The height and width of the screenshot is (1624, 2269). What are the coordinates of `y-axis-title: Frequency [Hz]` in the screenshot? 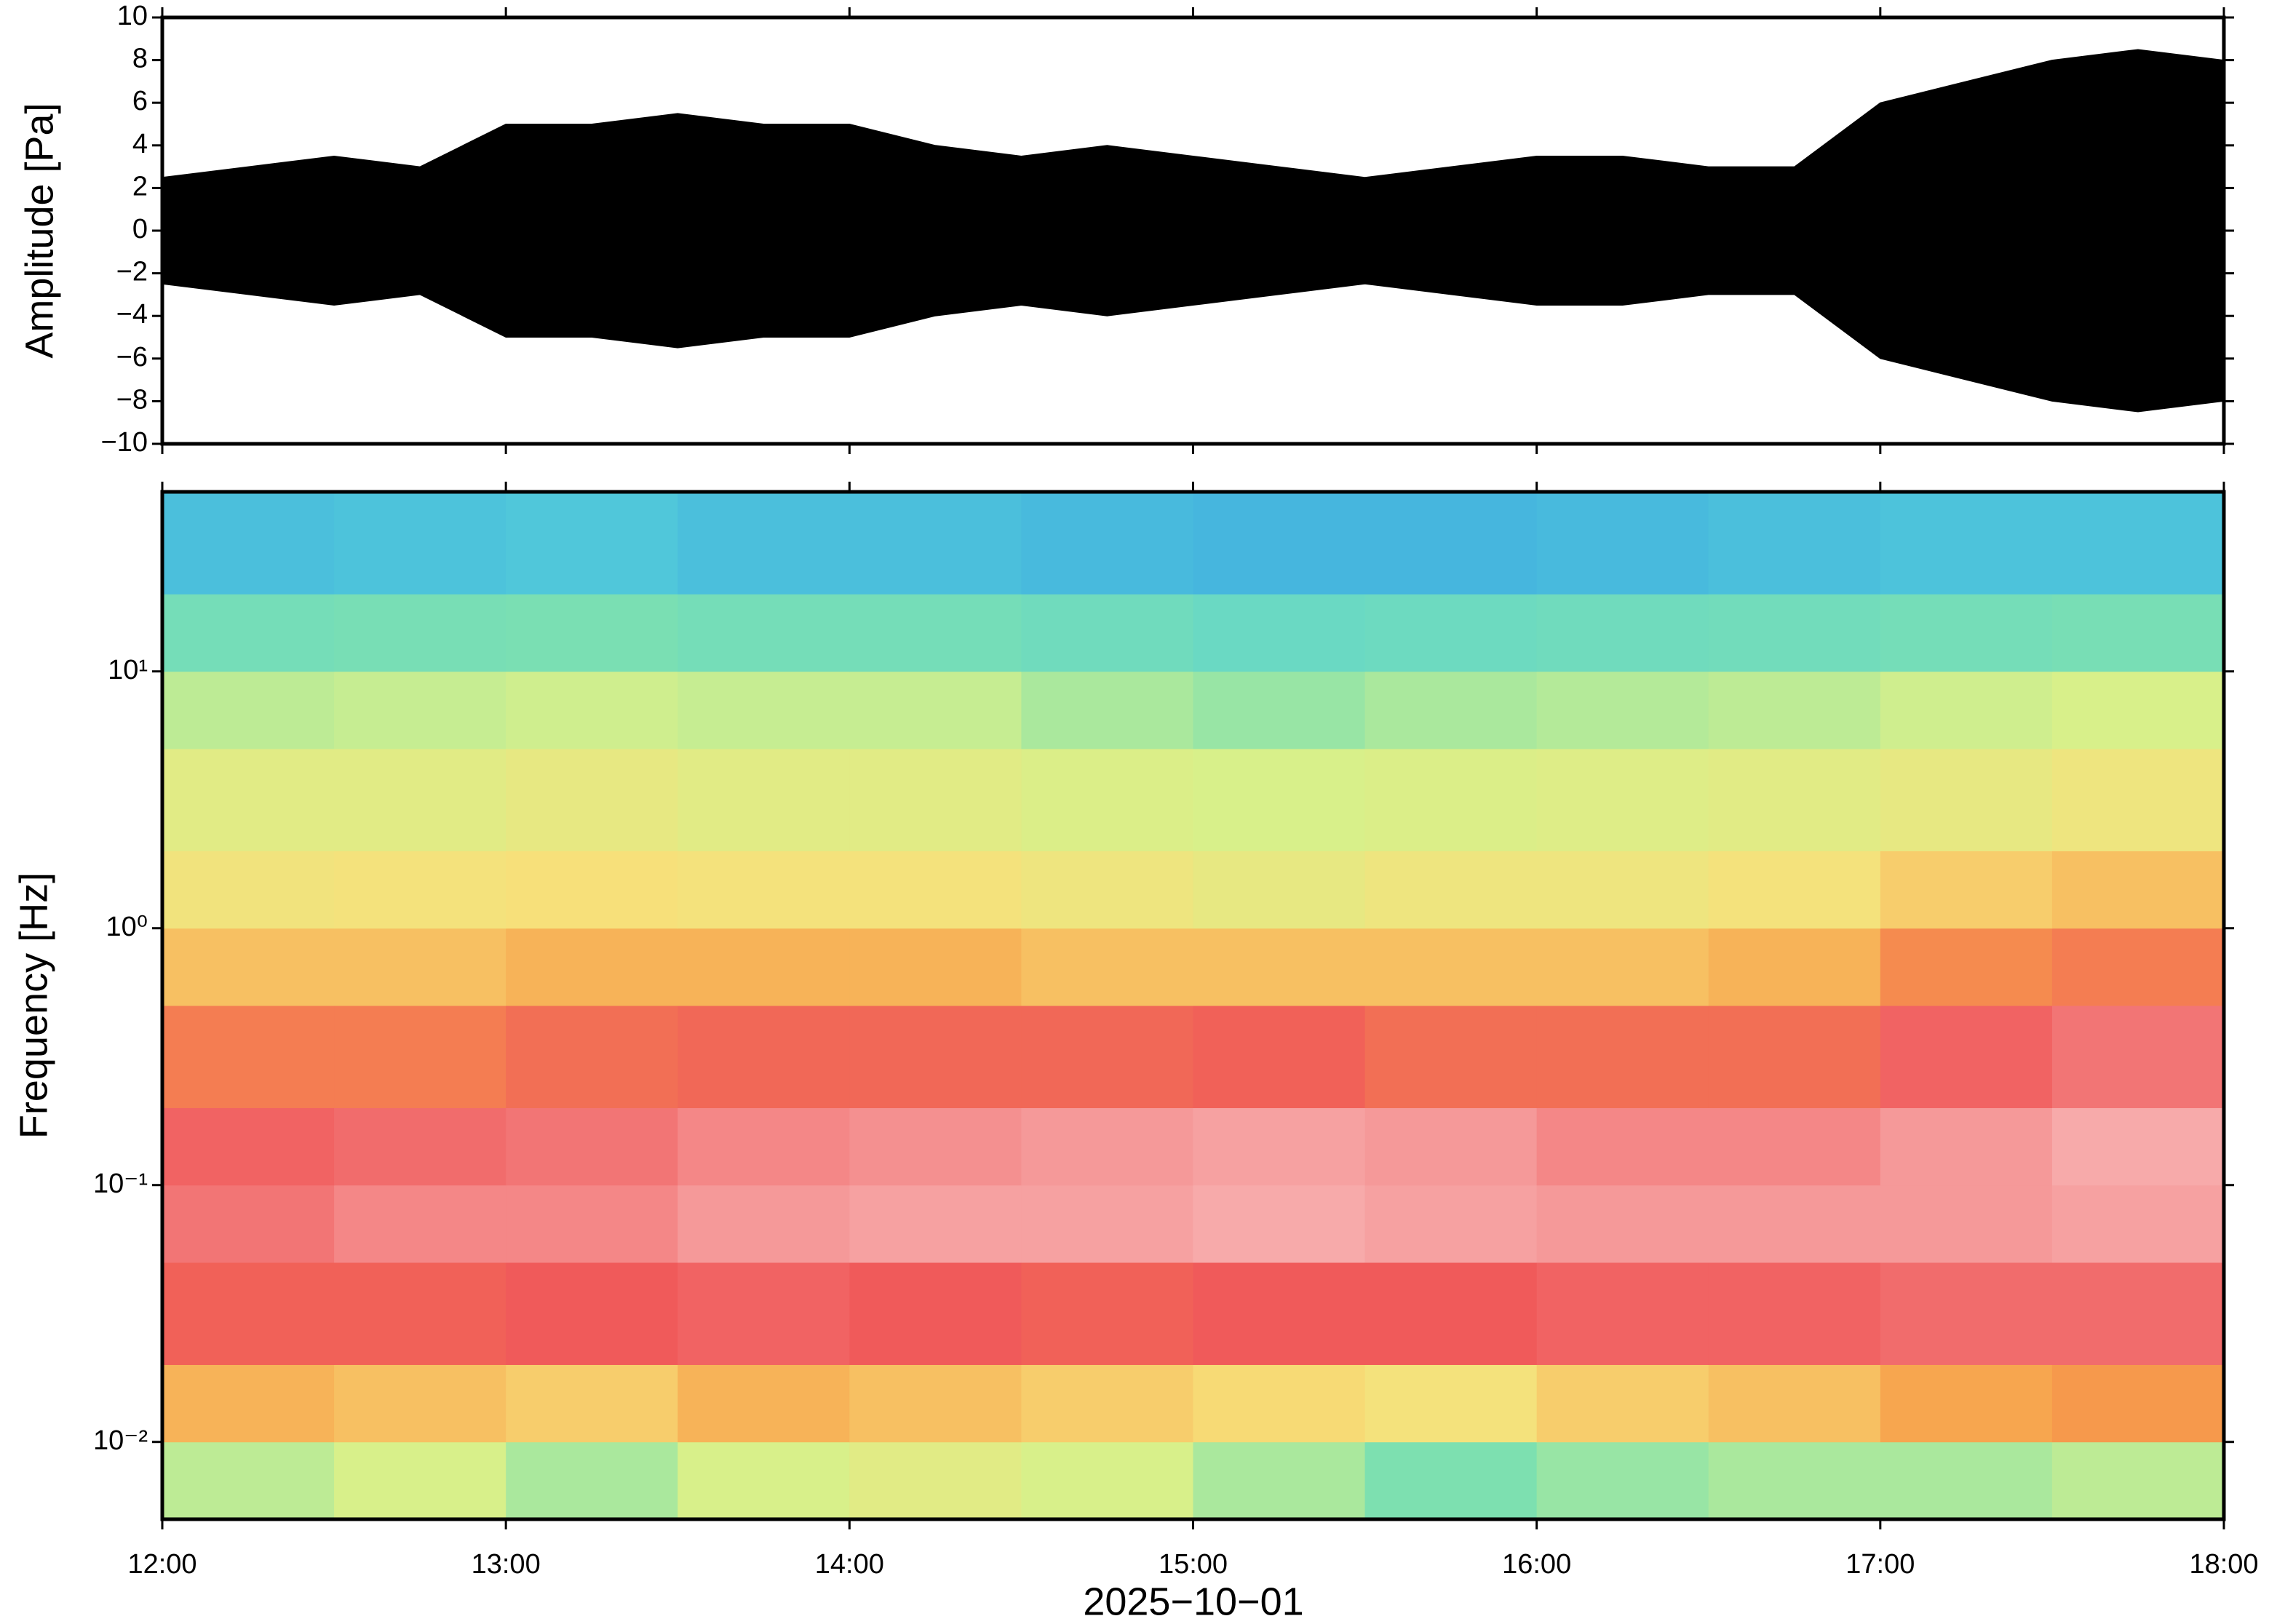 It's located at (33, 1005).